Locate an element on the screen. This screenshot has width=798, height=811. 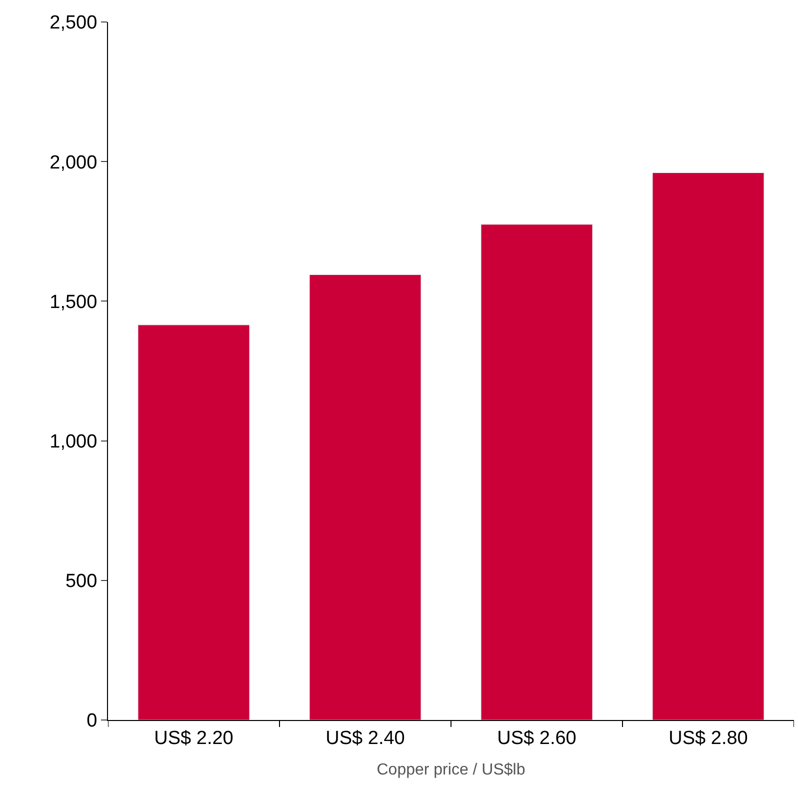
y-tick-label: 500 is located at coordinates (81, 581).